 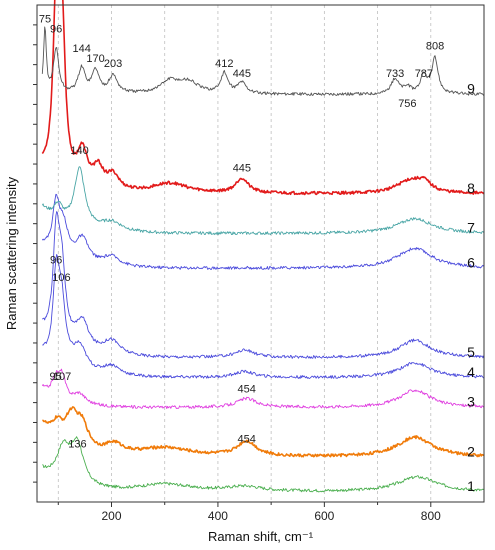 What do you see at coordinates (45, 19) in the screenshot?
I see `peak-label: 75` at bounding box center [45, 19].